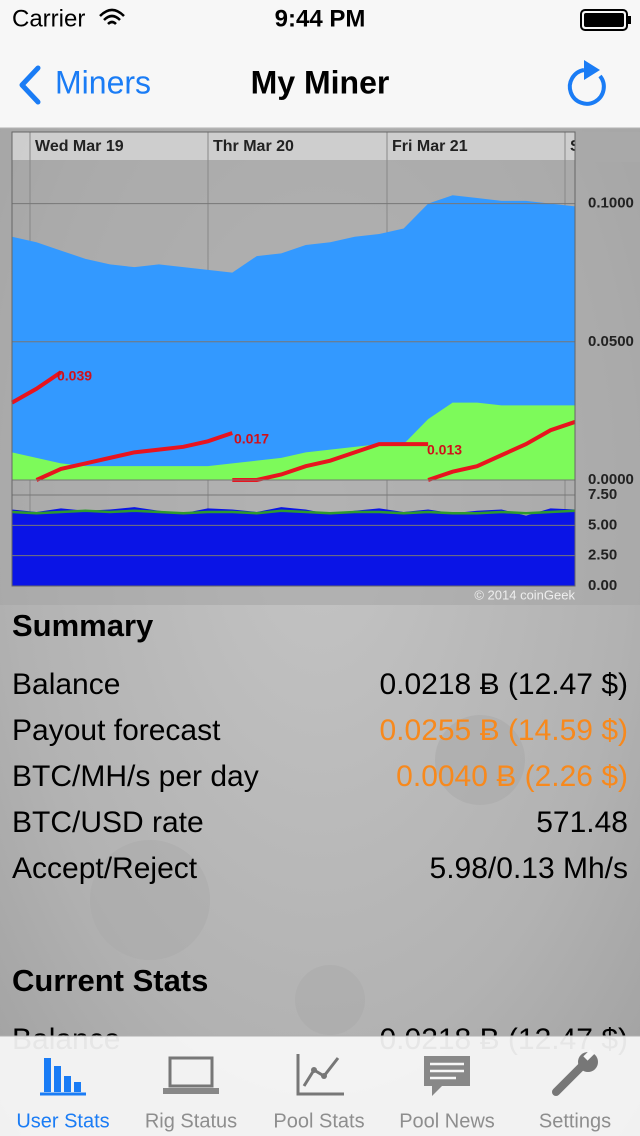 This screenshot has height=1136, width=640. I want to click on row-label: Balance, so click(66, 684).